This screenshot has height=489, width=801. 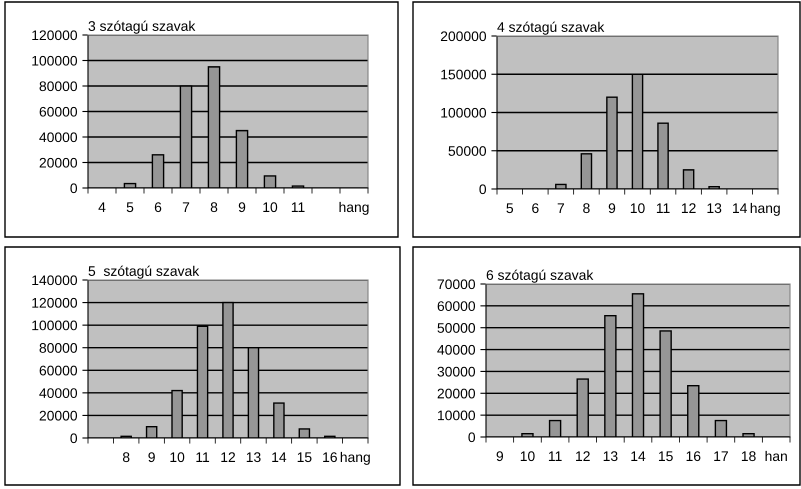 I want to click on chart-title: 6 szótagú szavak, so click(x=540, y=276).